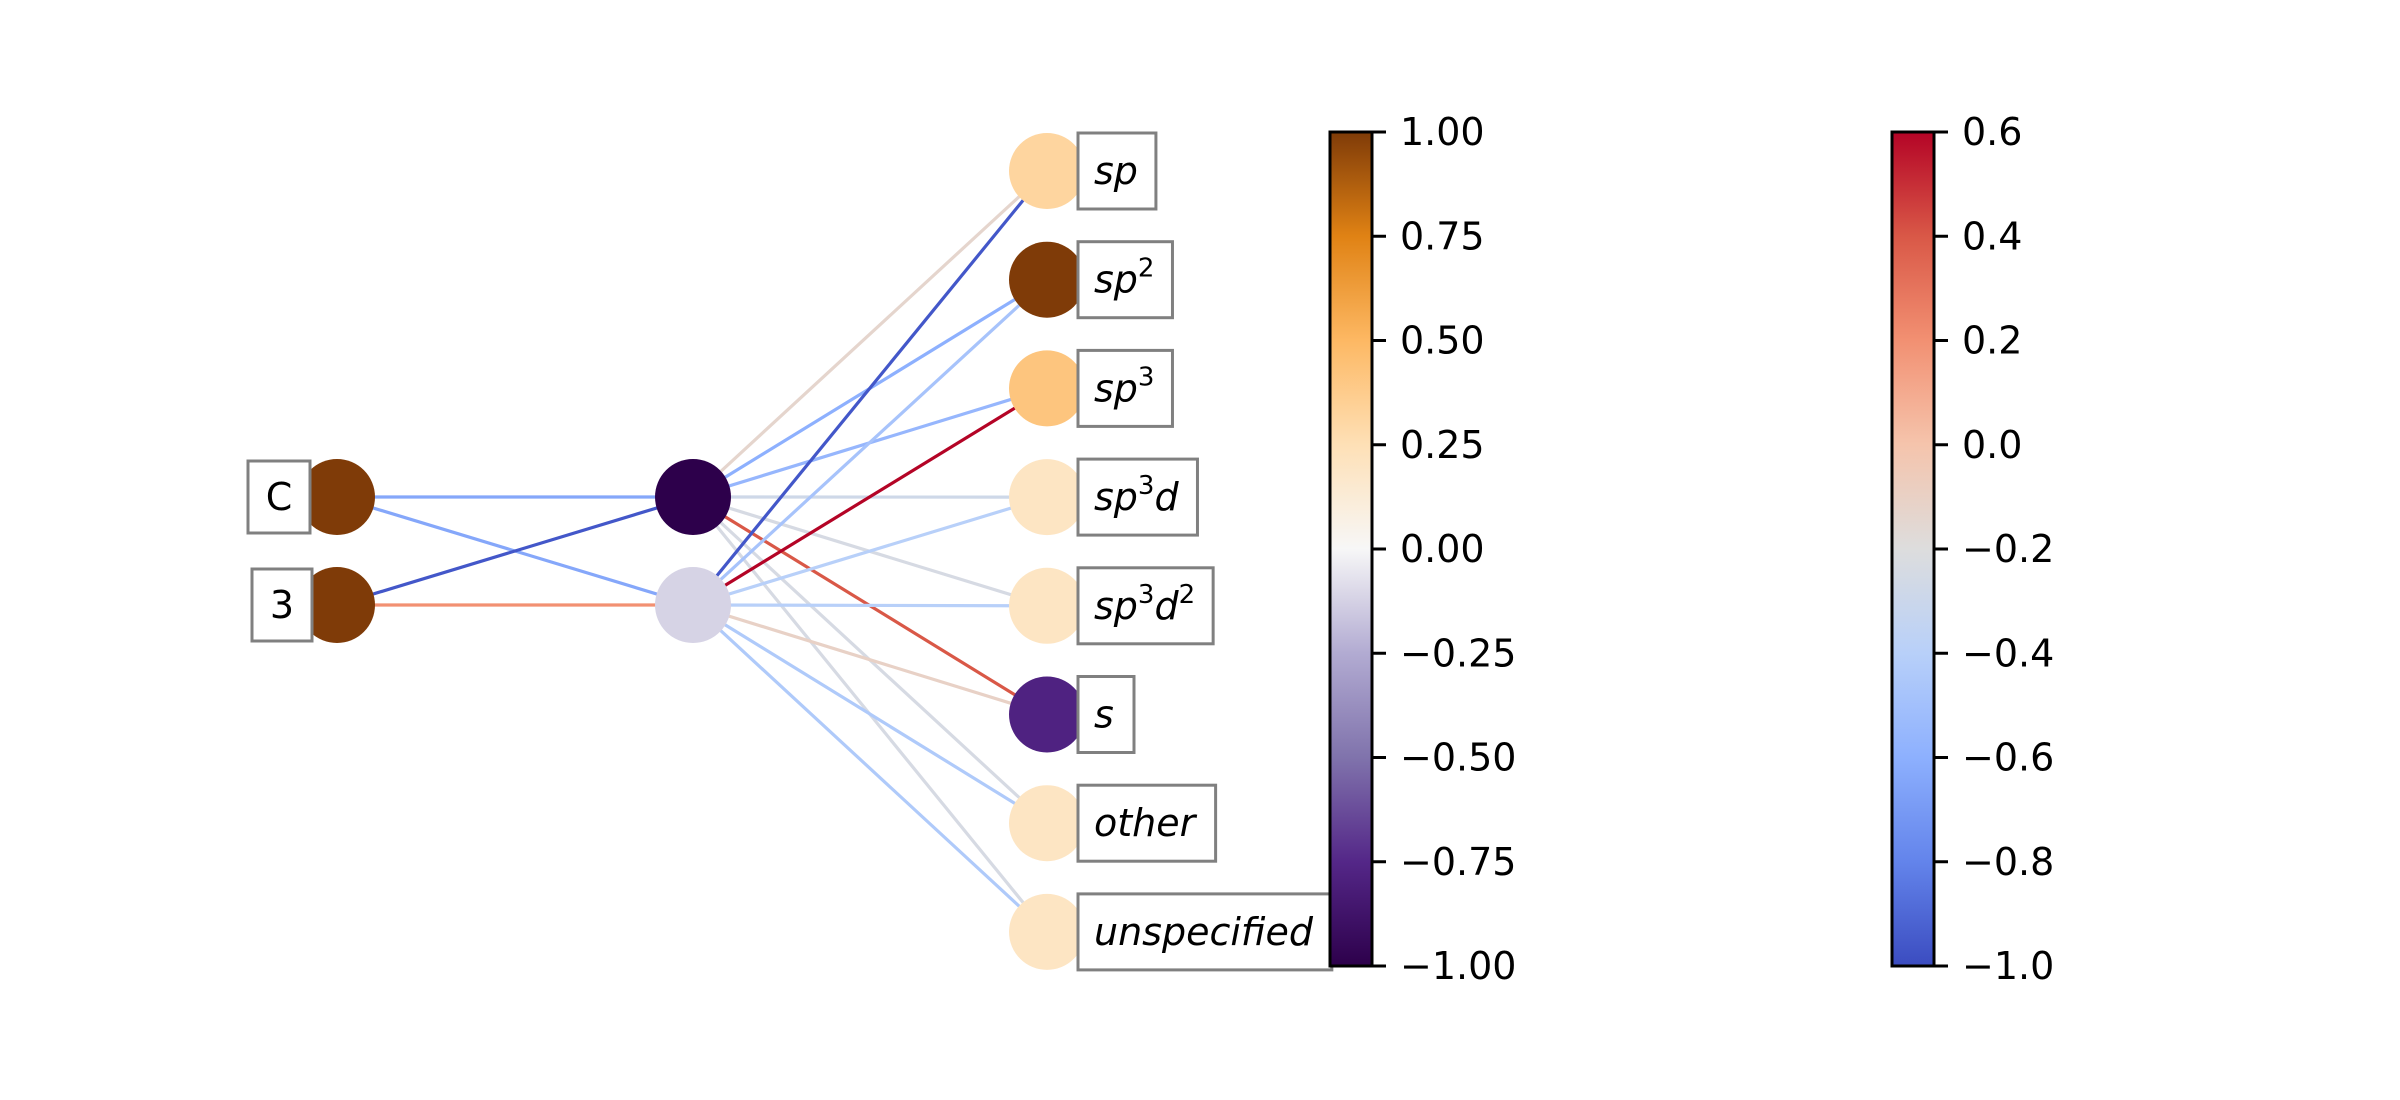  I want to click on input-label: 3, so click(282, 605).